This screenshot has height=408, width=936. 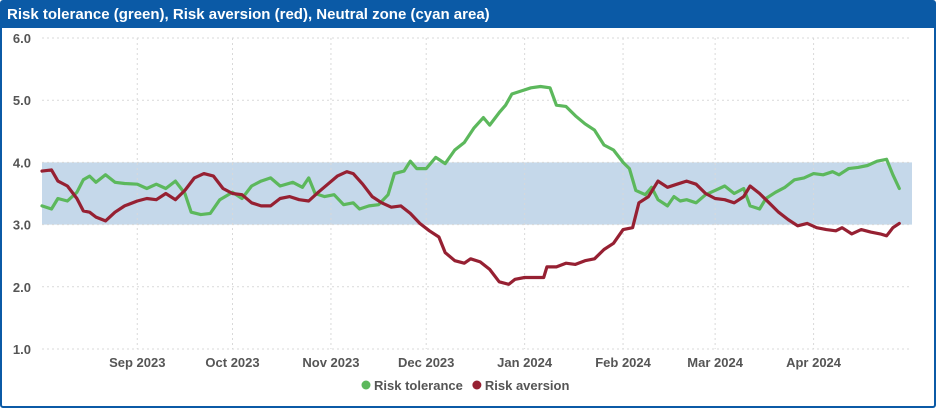 What do you see at coordinates (527, 385) in the screenshot?
I see `legend-label-risk-aversion: Risk aversion` at bounding box center [527, 385].